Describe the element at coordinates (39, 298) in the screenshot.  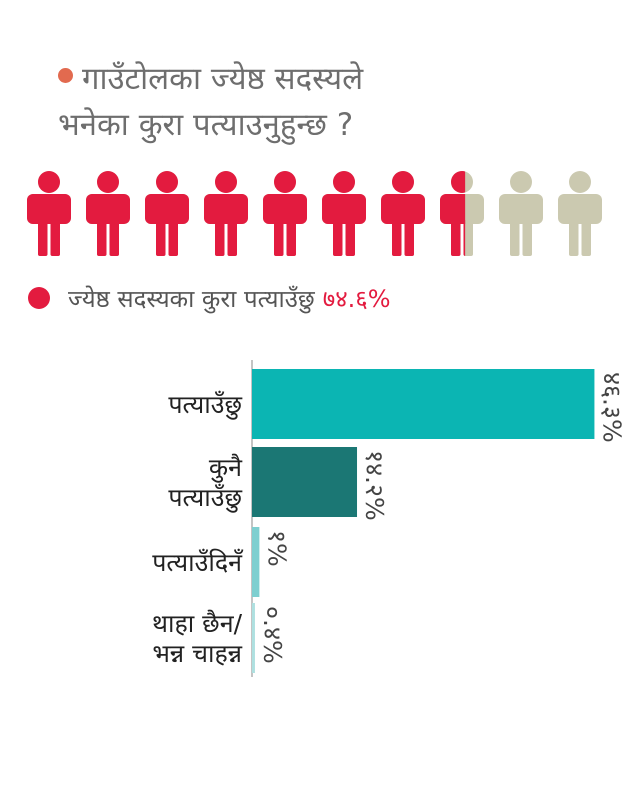
I see `legend-dot-icon` at that location.